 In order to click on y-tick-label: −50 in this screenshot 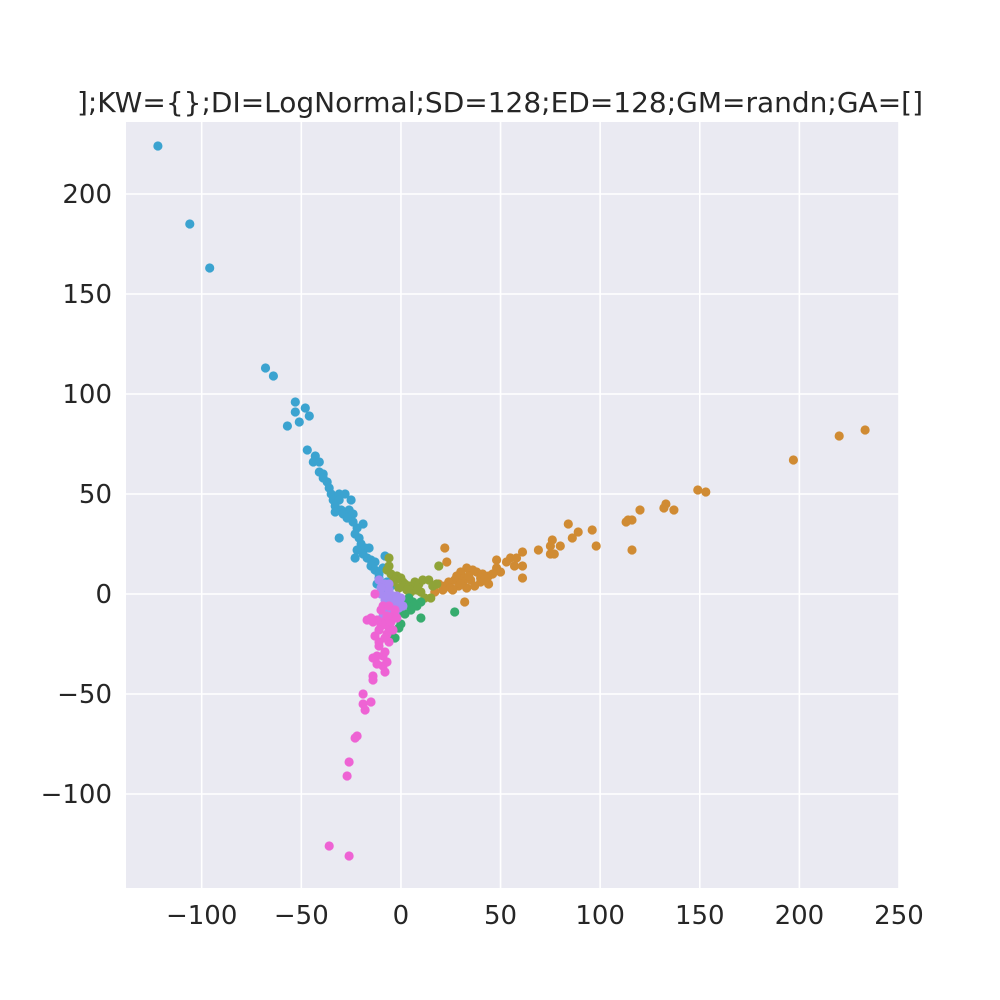, I will do `click(84, 695)`.